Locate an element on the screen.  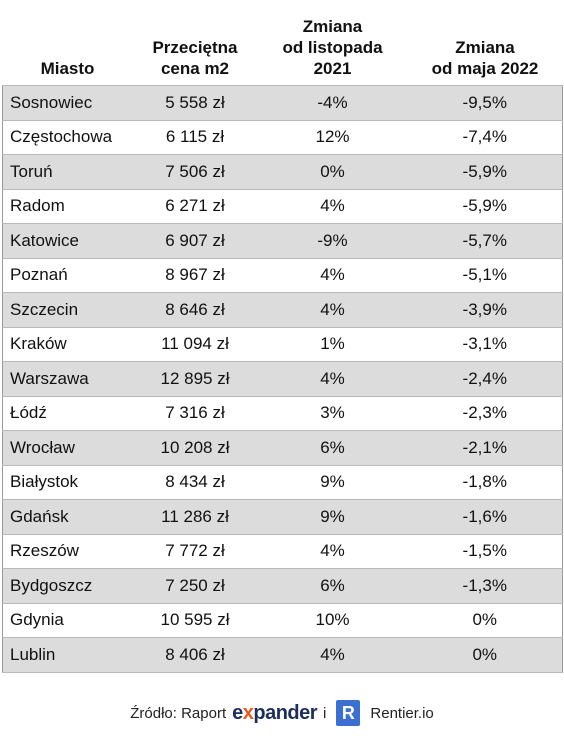
row: Gdynia 10 595 zł 10% 0% is located at coordinates (282, 620).